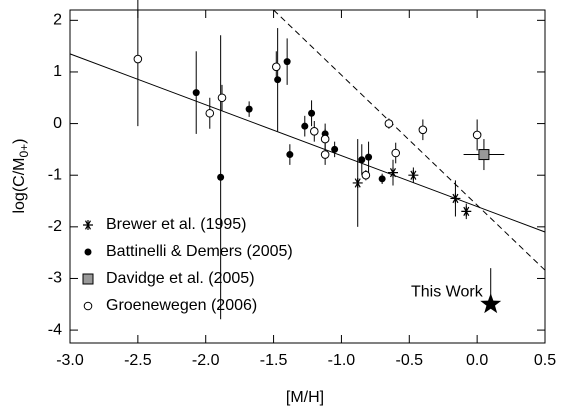  Describe the element at coordinates (206, 360) in the screenshot. I see `x-tick-label: -2.0` at that location.